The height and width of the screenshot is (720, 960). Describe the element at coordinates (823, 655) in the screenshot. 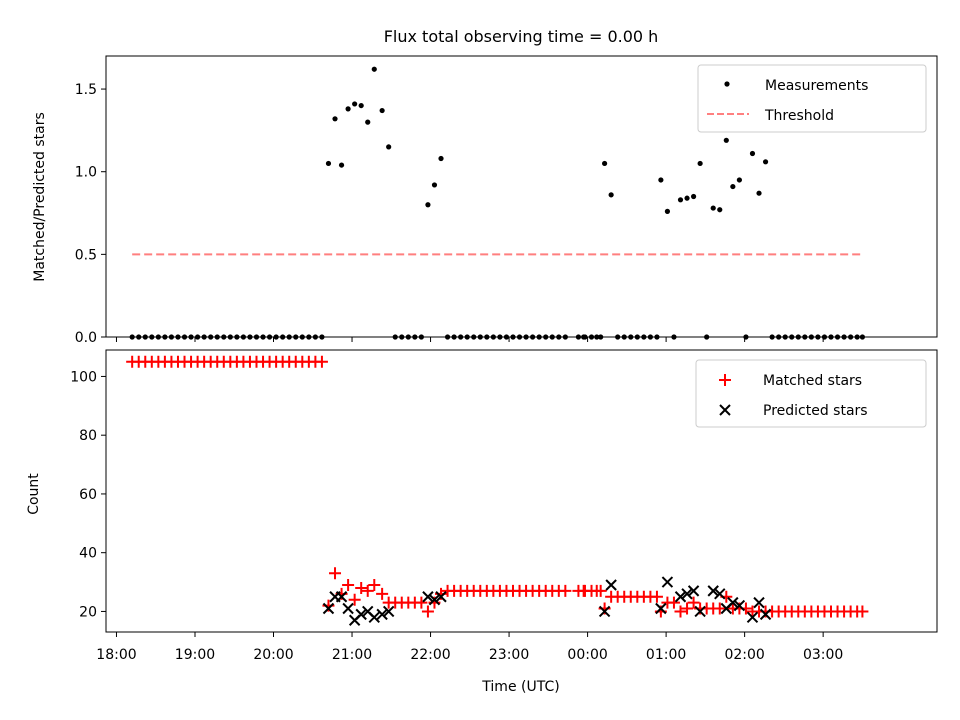

I see `x-tick-label: 03:00` at that location.